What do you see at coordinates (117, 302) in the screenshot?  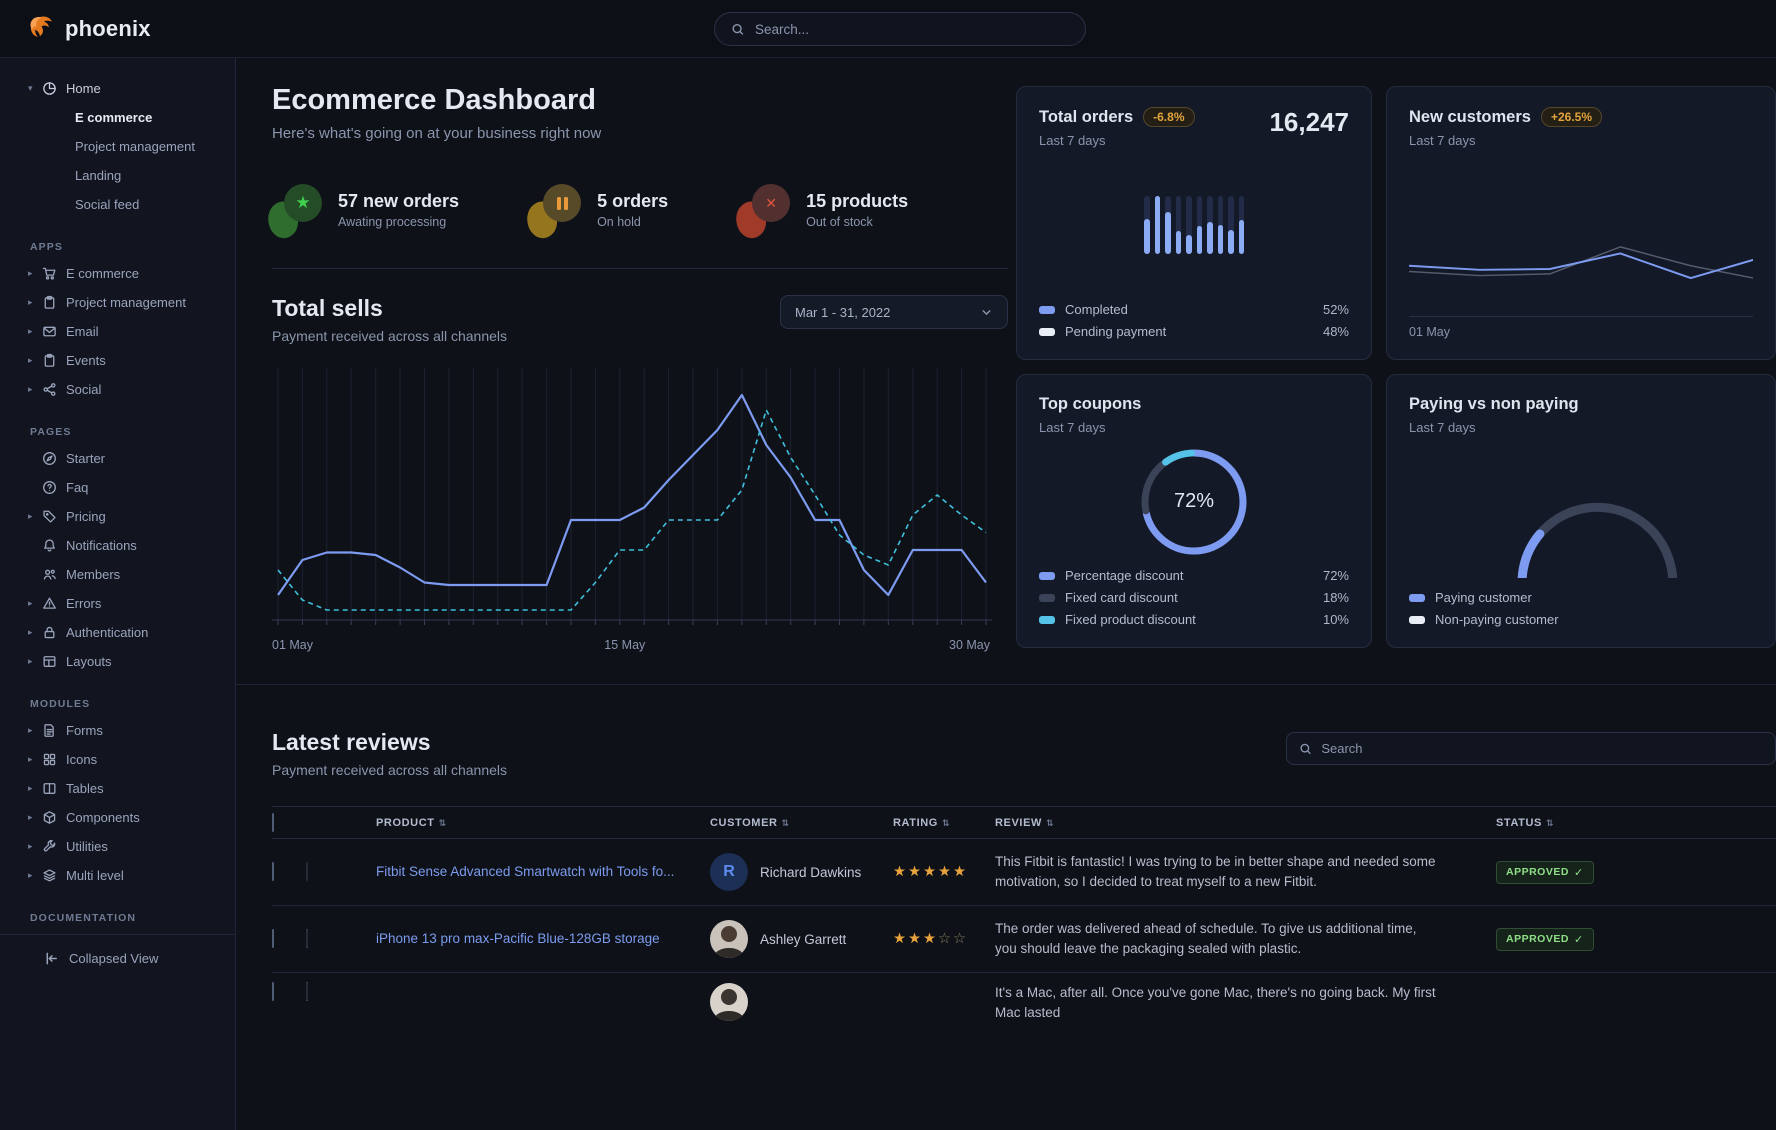 I see `sidebar-item-project-management: ▸ Project management` at bounding box center [117, 302].